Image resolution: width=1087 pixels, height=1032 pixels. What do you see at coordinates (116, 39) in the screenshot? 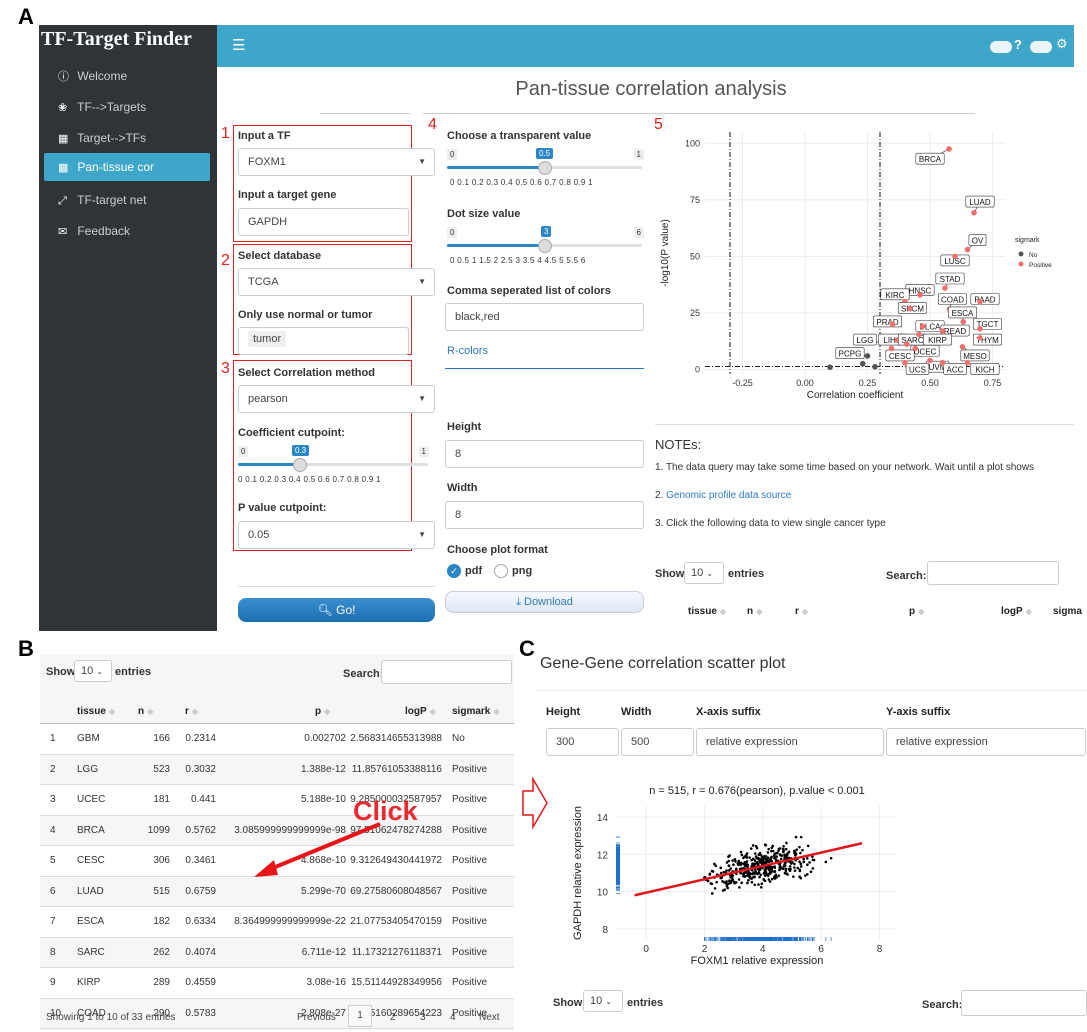
I see `app-title: TF-Target Finder` at bounding box center [116, 39].